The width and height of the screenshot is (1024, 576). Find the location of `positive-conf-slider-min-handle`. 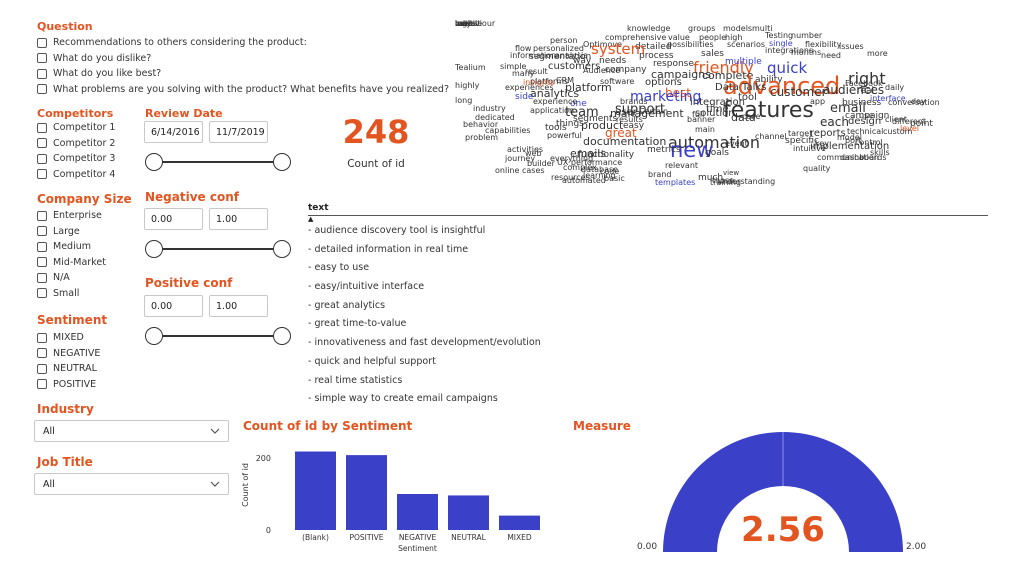

positive-conf-slider-min-handle is located at coordinates (154, 336).